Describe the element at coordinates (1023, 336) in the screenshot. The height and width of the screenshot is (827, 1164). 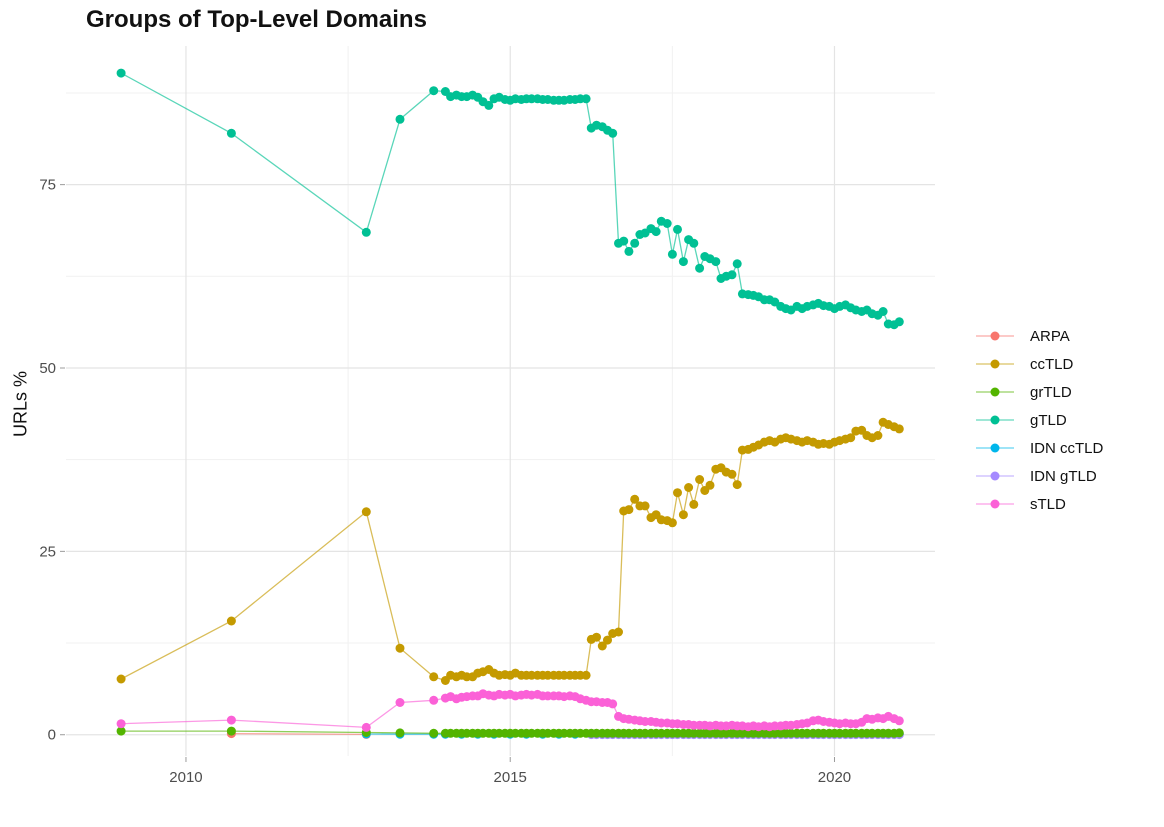
I see `legend-item-arpa: ARPA` at that location.